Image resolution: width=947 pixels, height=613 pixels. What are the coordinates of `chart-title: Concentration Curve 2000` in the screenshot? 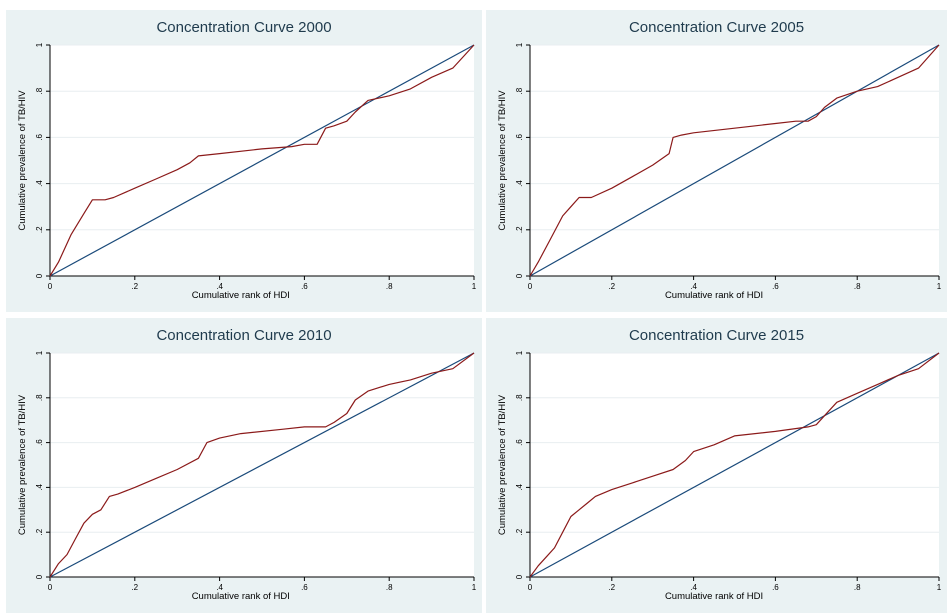 It's located at (243, 27).